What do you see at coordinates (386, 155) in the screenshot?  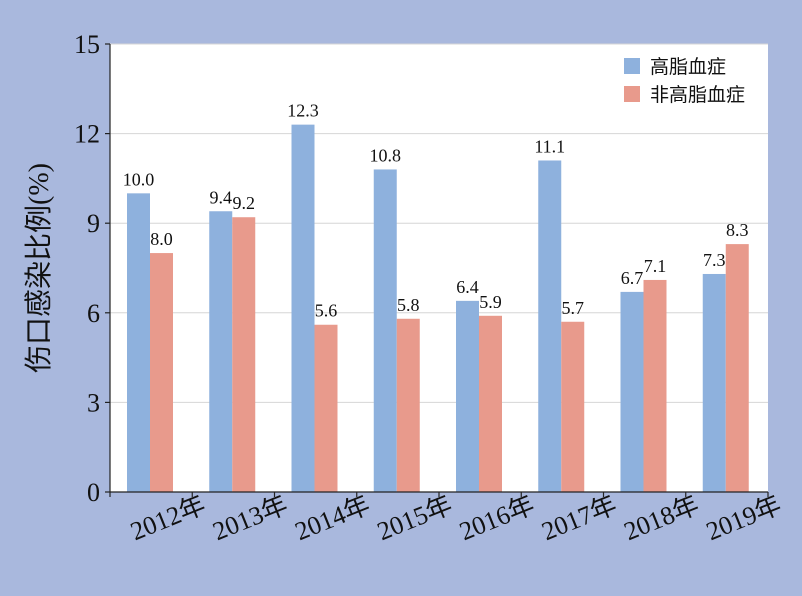 I see `data-label: 10.8` at bounding box center [386, 155].